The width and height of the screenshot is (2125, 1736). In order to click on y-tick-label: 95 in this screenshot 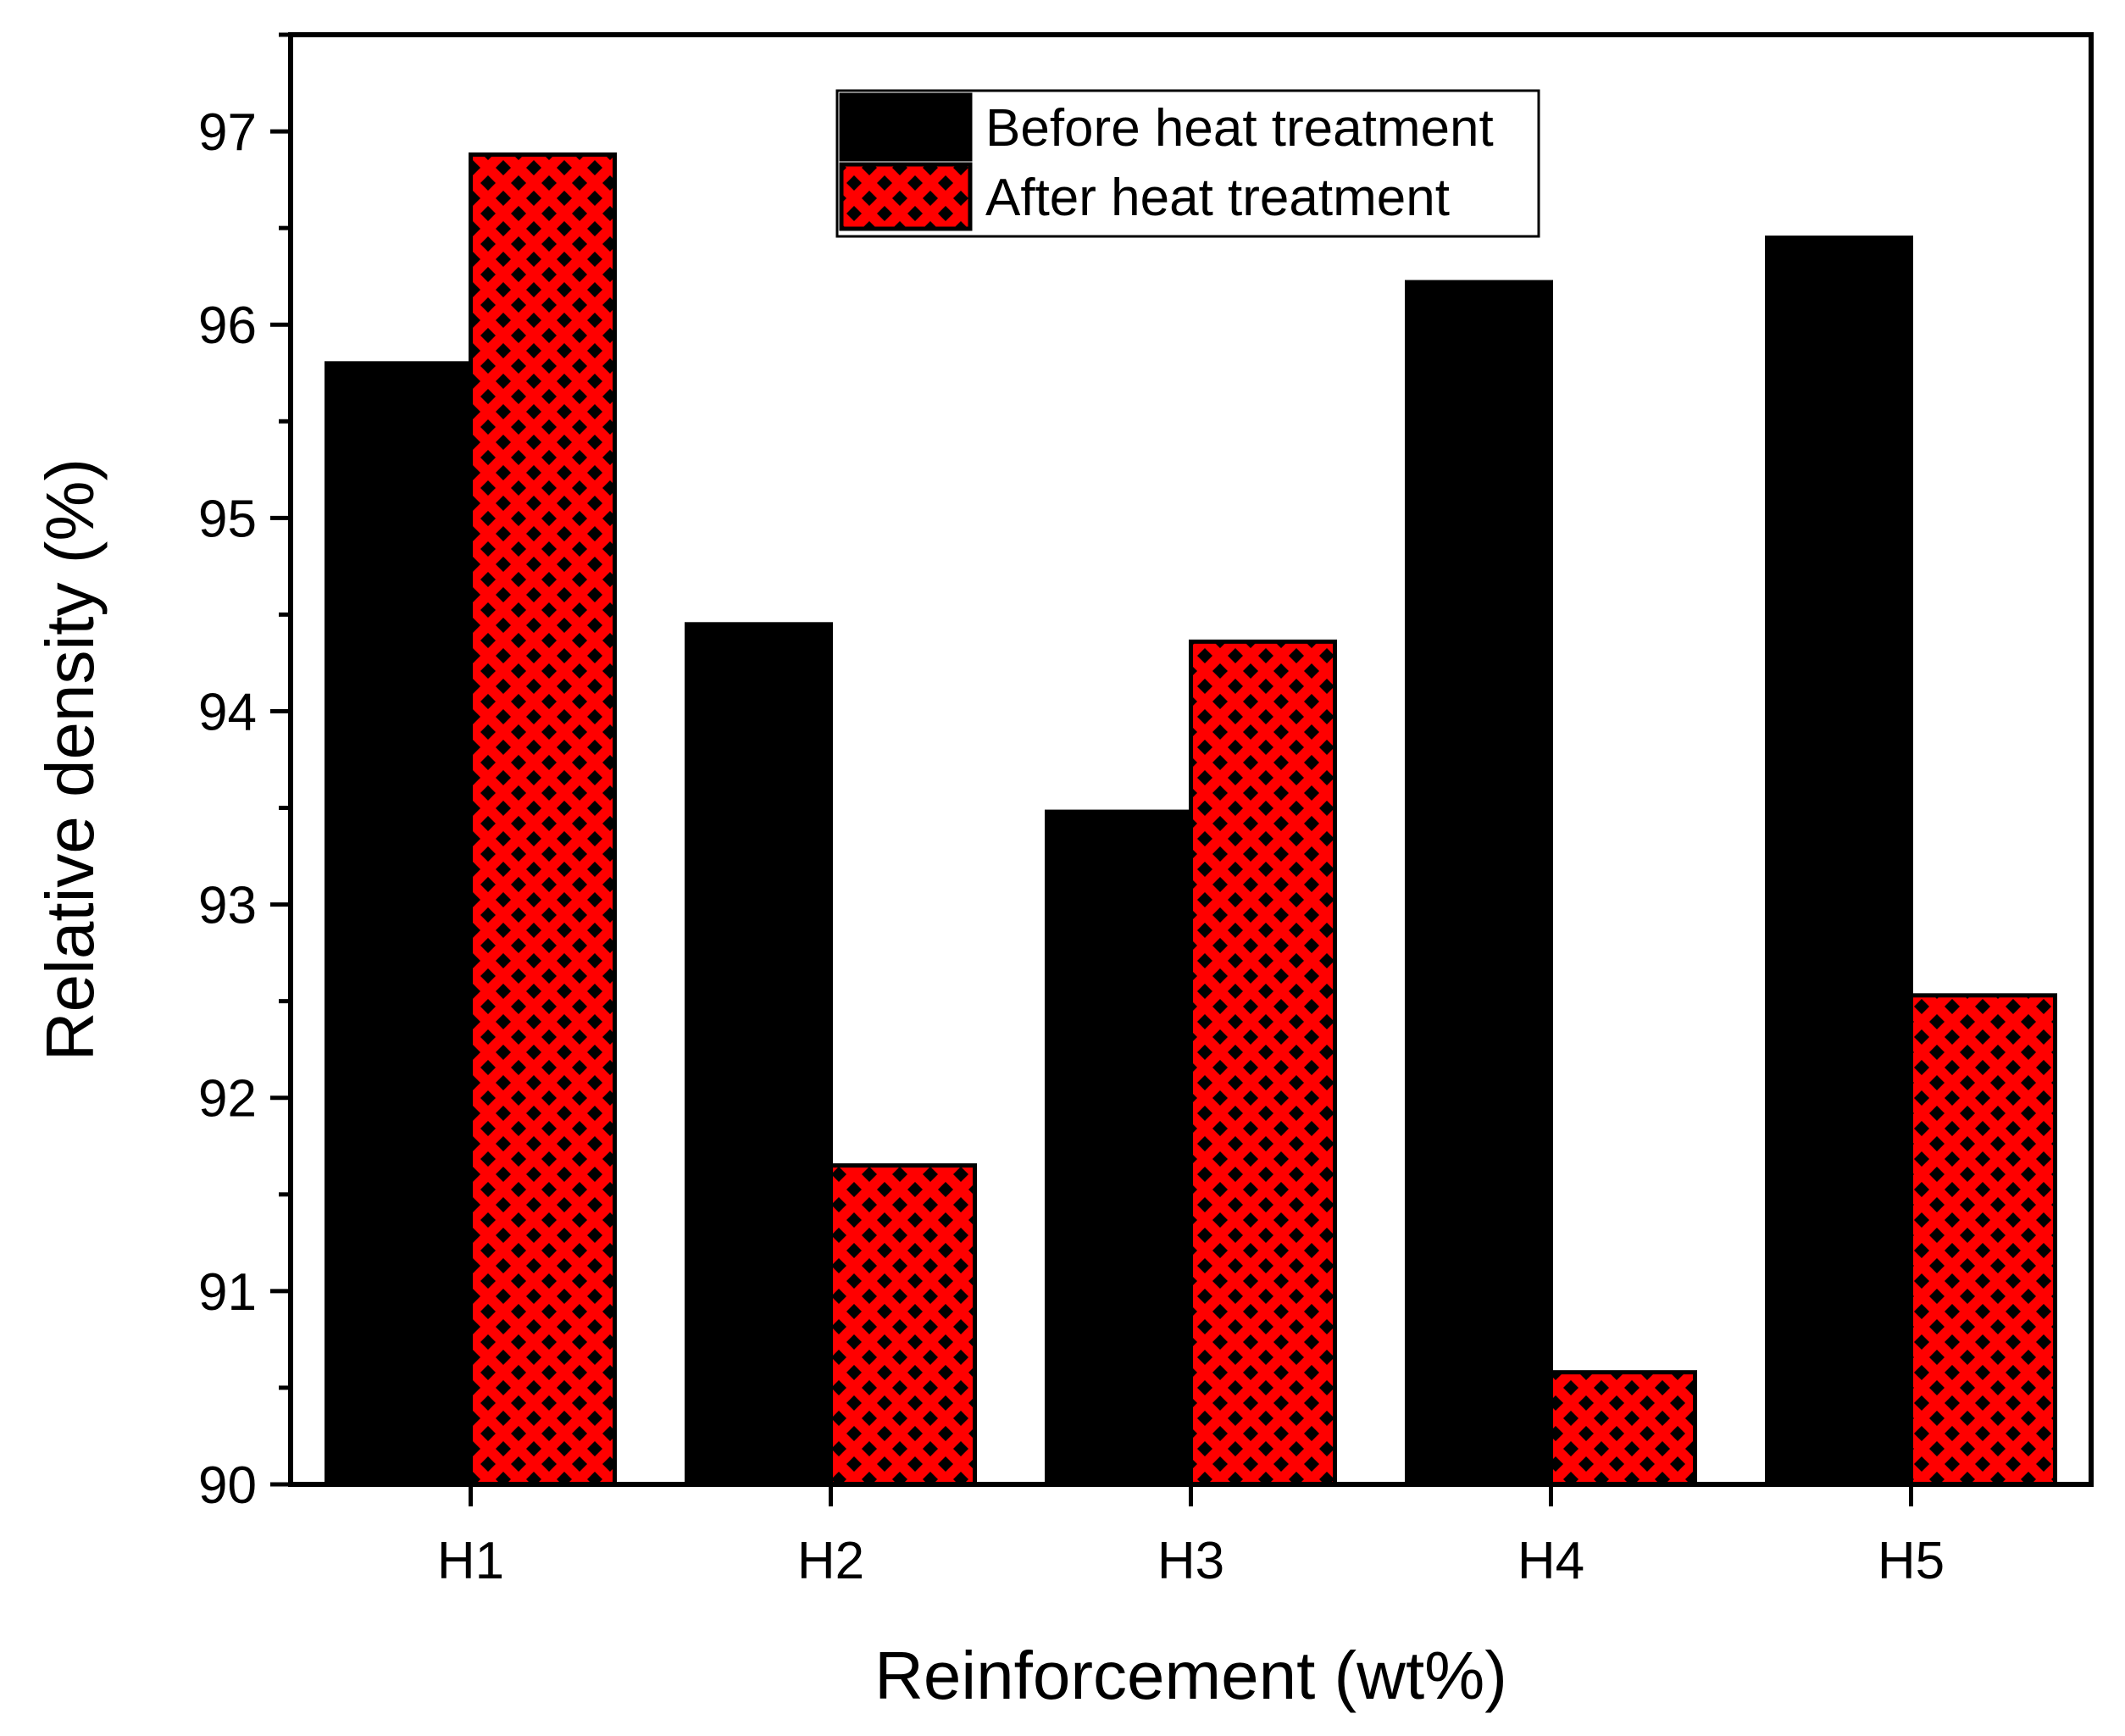, I will do `click(227, 519)`.